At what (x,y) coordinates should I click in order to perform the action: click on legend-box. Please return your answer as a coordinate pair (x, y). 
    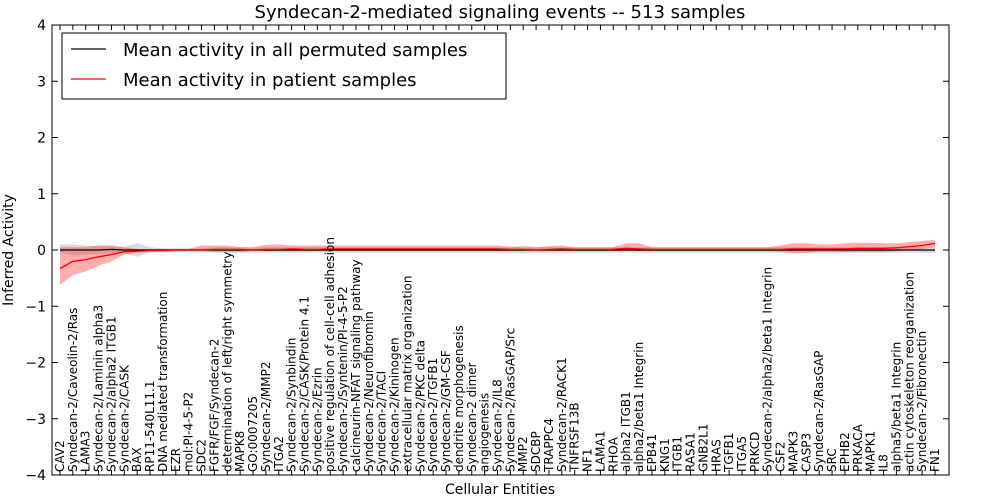
    Looking at the image, I should click on (284, 66).